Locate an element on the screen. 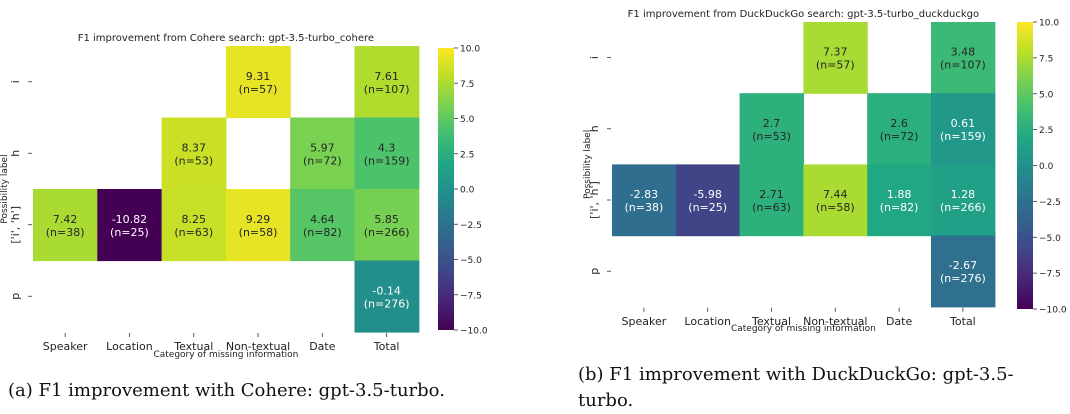  cell-value-label: 2.6 is located at coordinates (899, 123).